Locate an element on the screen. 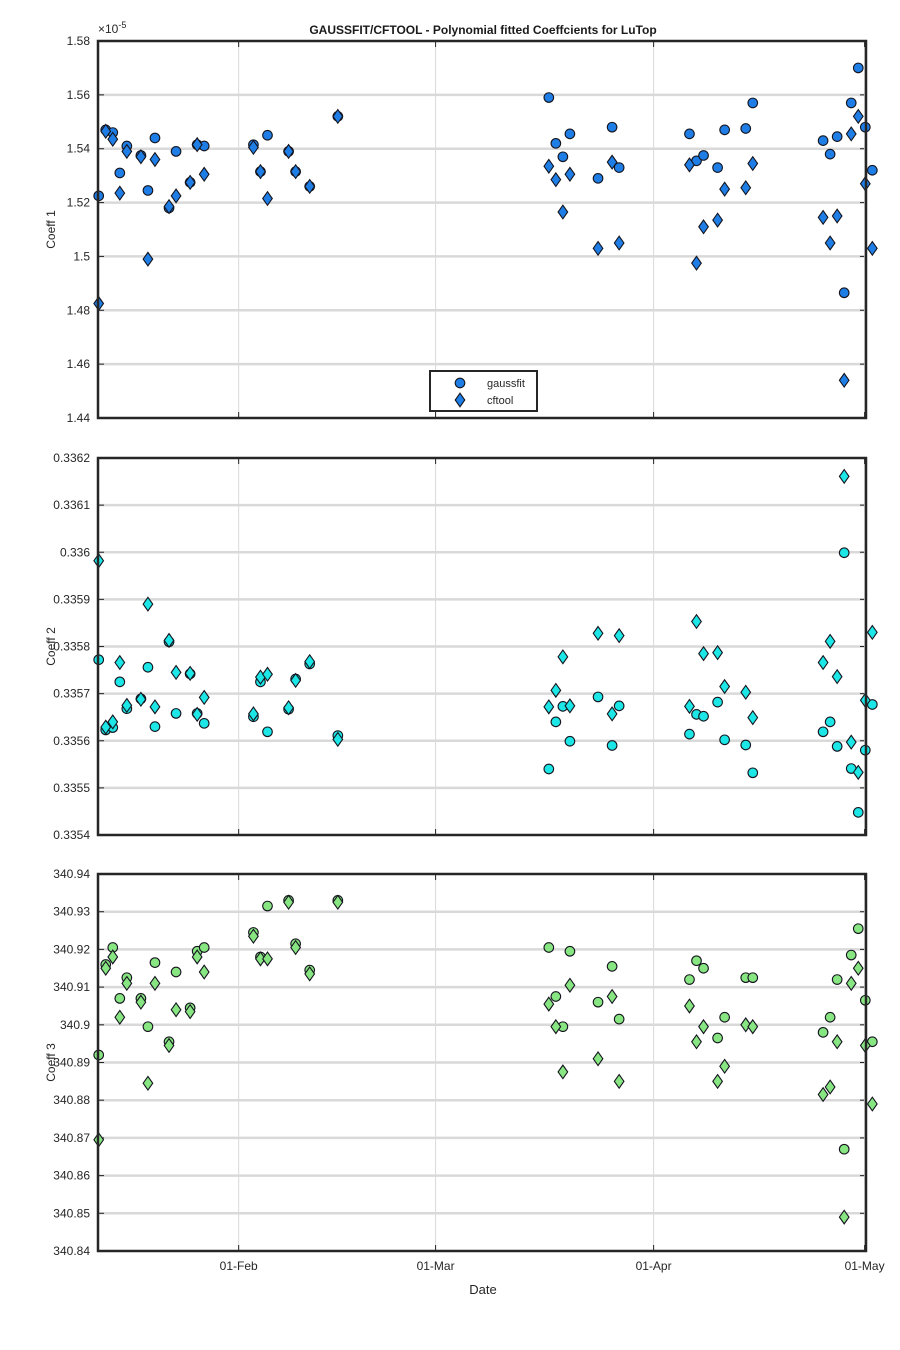  y-tick-label: 1.52 is located at coordinates (79, 203).